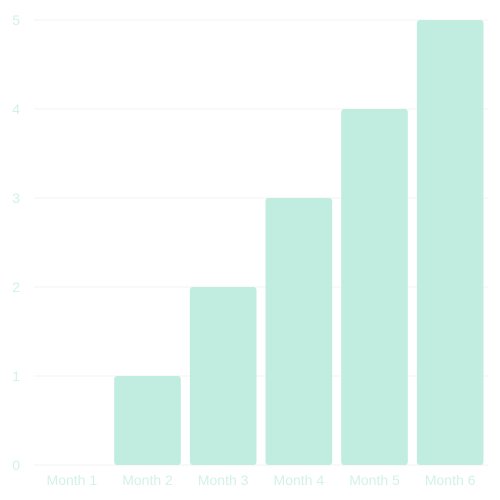 Image resolution: width=500 pixels, height=500 pixels. What do you see at coordinates (16, 376) in the screenshot?
I see `y-tick-label: 1` at bounding box center [16, 376].